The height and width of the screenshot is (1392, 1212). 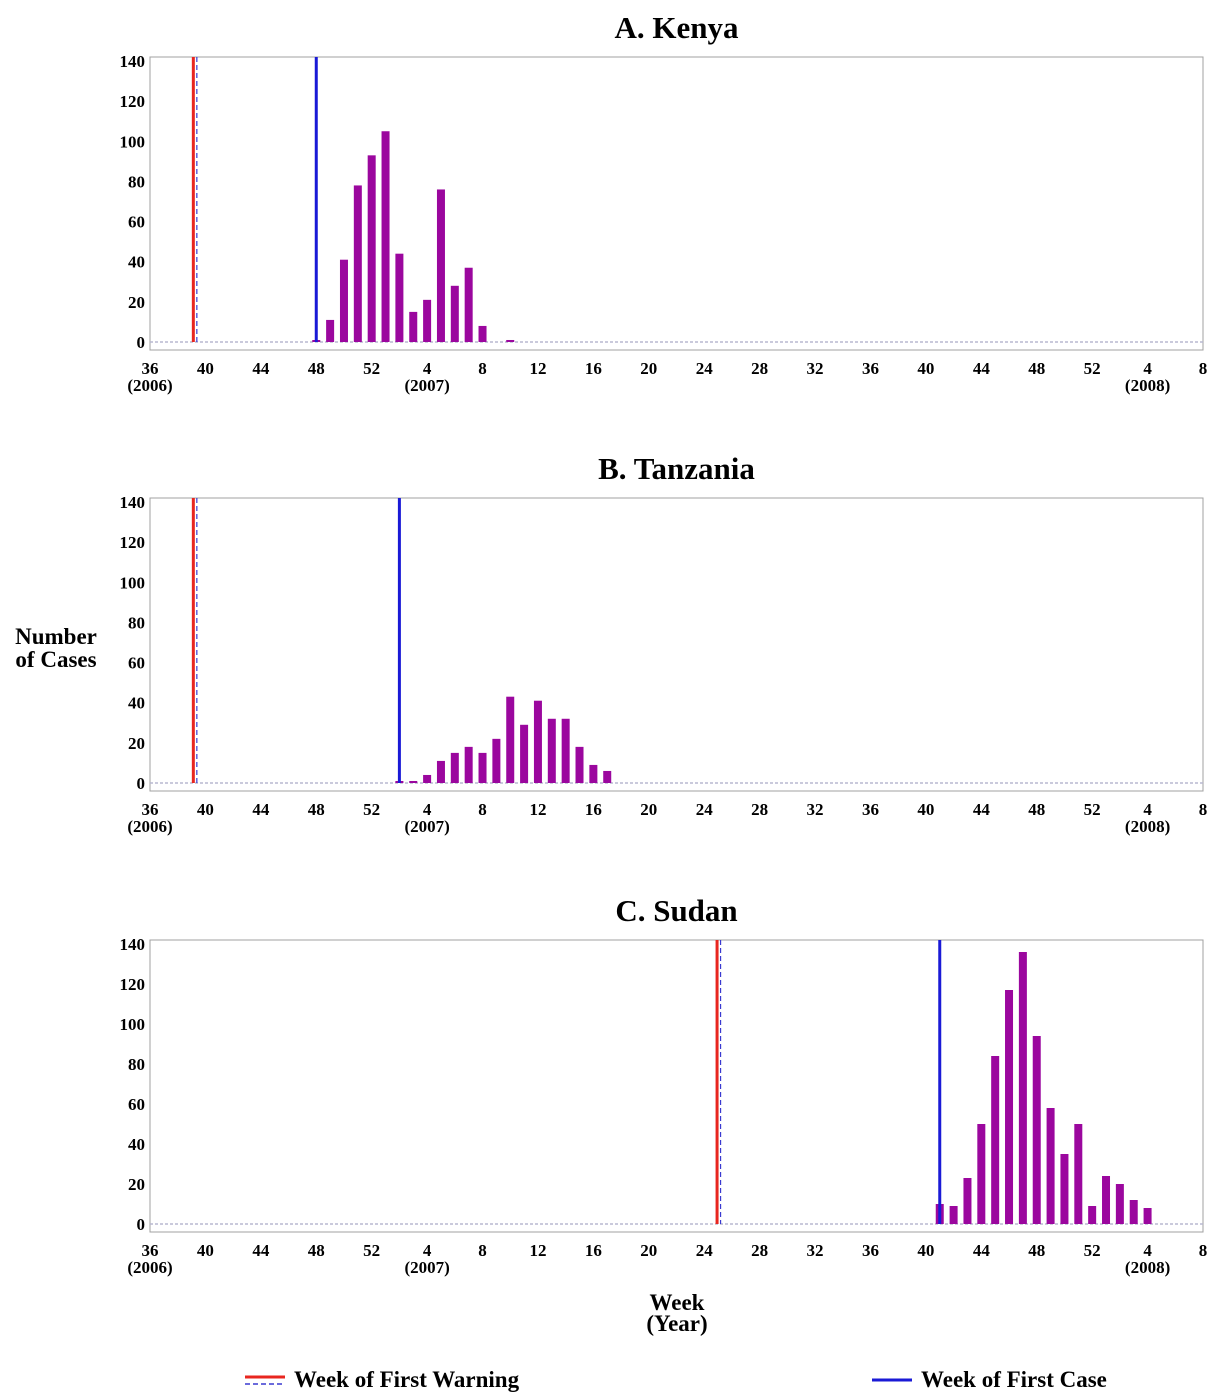 I want to click on x-tick-label: 12, so click(x=537, y=368).